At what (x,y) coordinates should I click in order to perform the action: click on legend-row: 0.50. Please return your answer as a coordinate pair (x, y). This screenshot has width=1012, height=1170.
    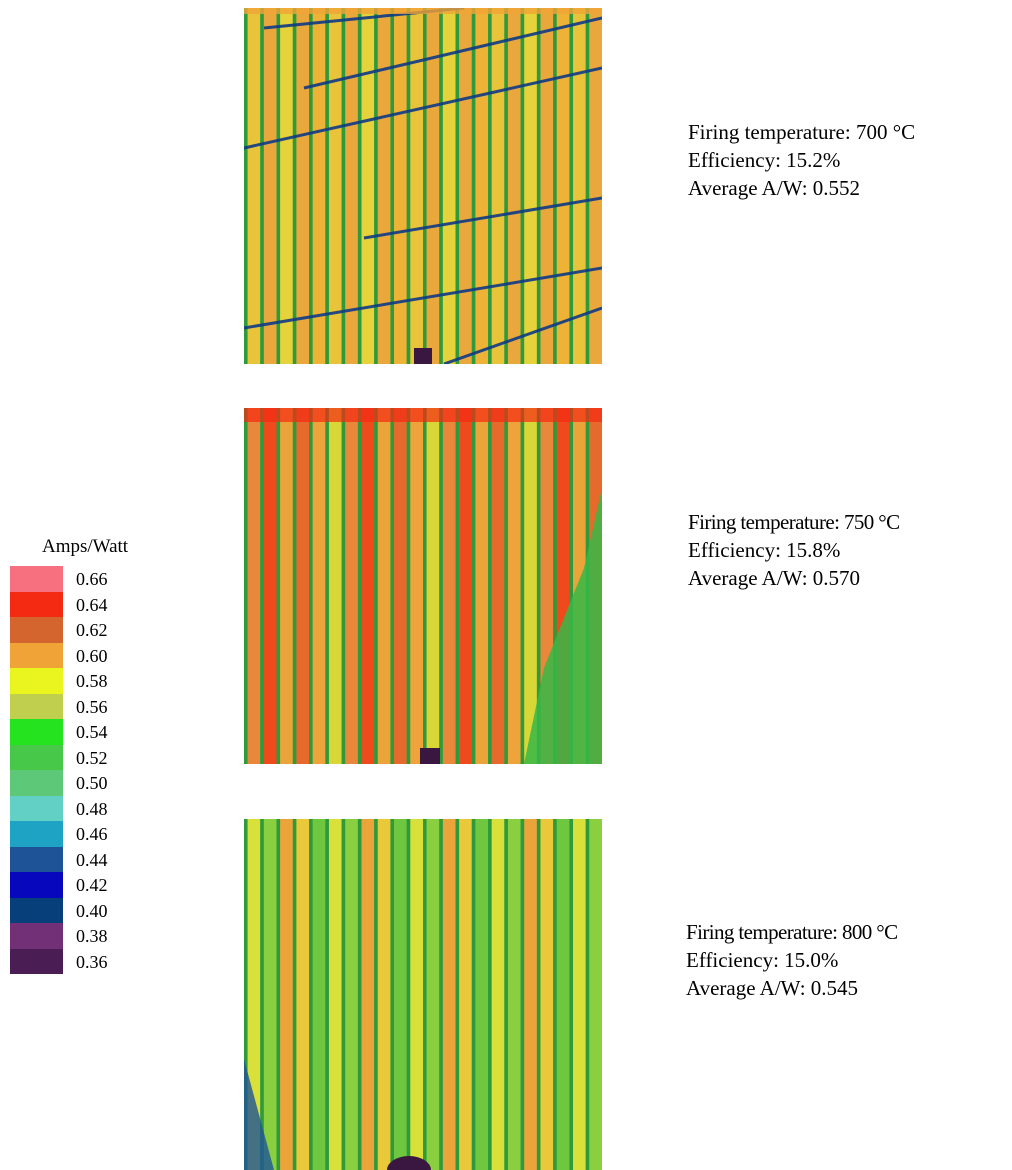
    Looking at the image, I should click on (98, 783).